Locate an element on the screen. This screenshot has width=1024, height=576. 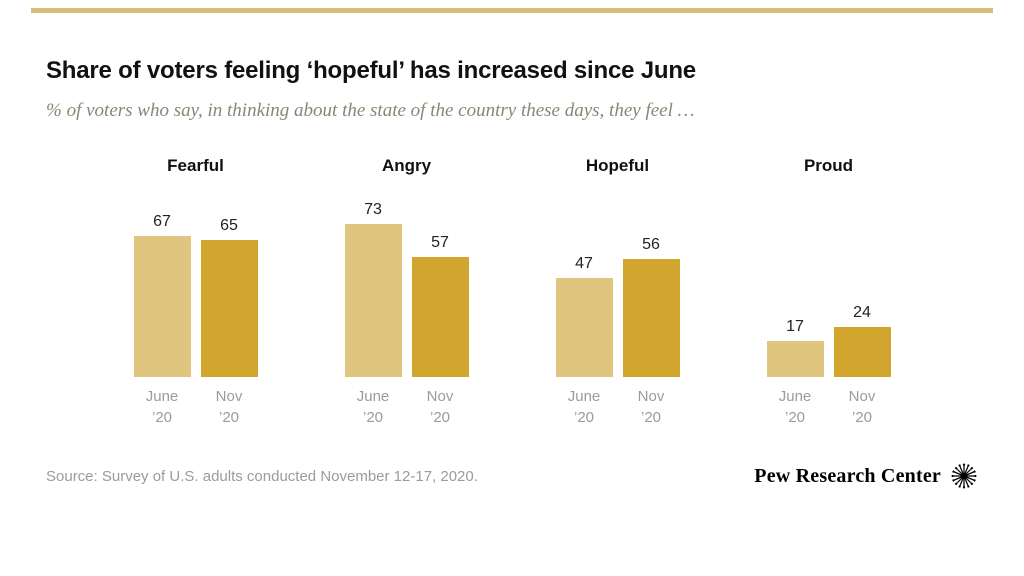
bar-column: 67 June ’20 is located at coordinates (162, 309).